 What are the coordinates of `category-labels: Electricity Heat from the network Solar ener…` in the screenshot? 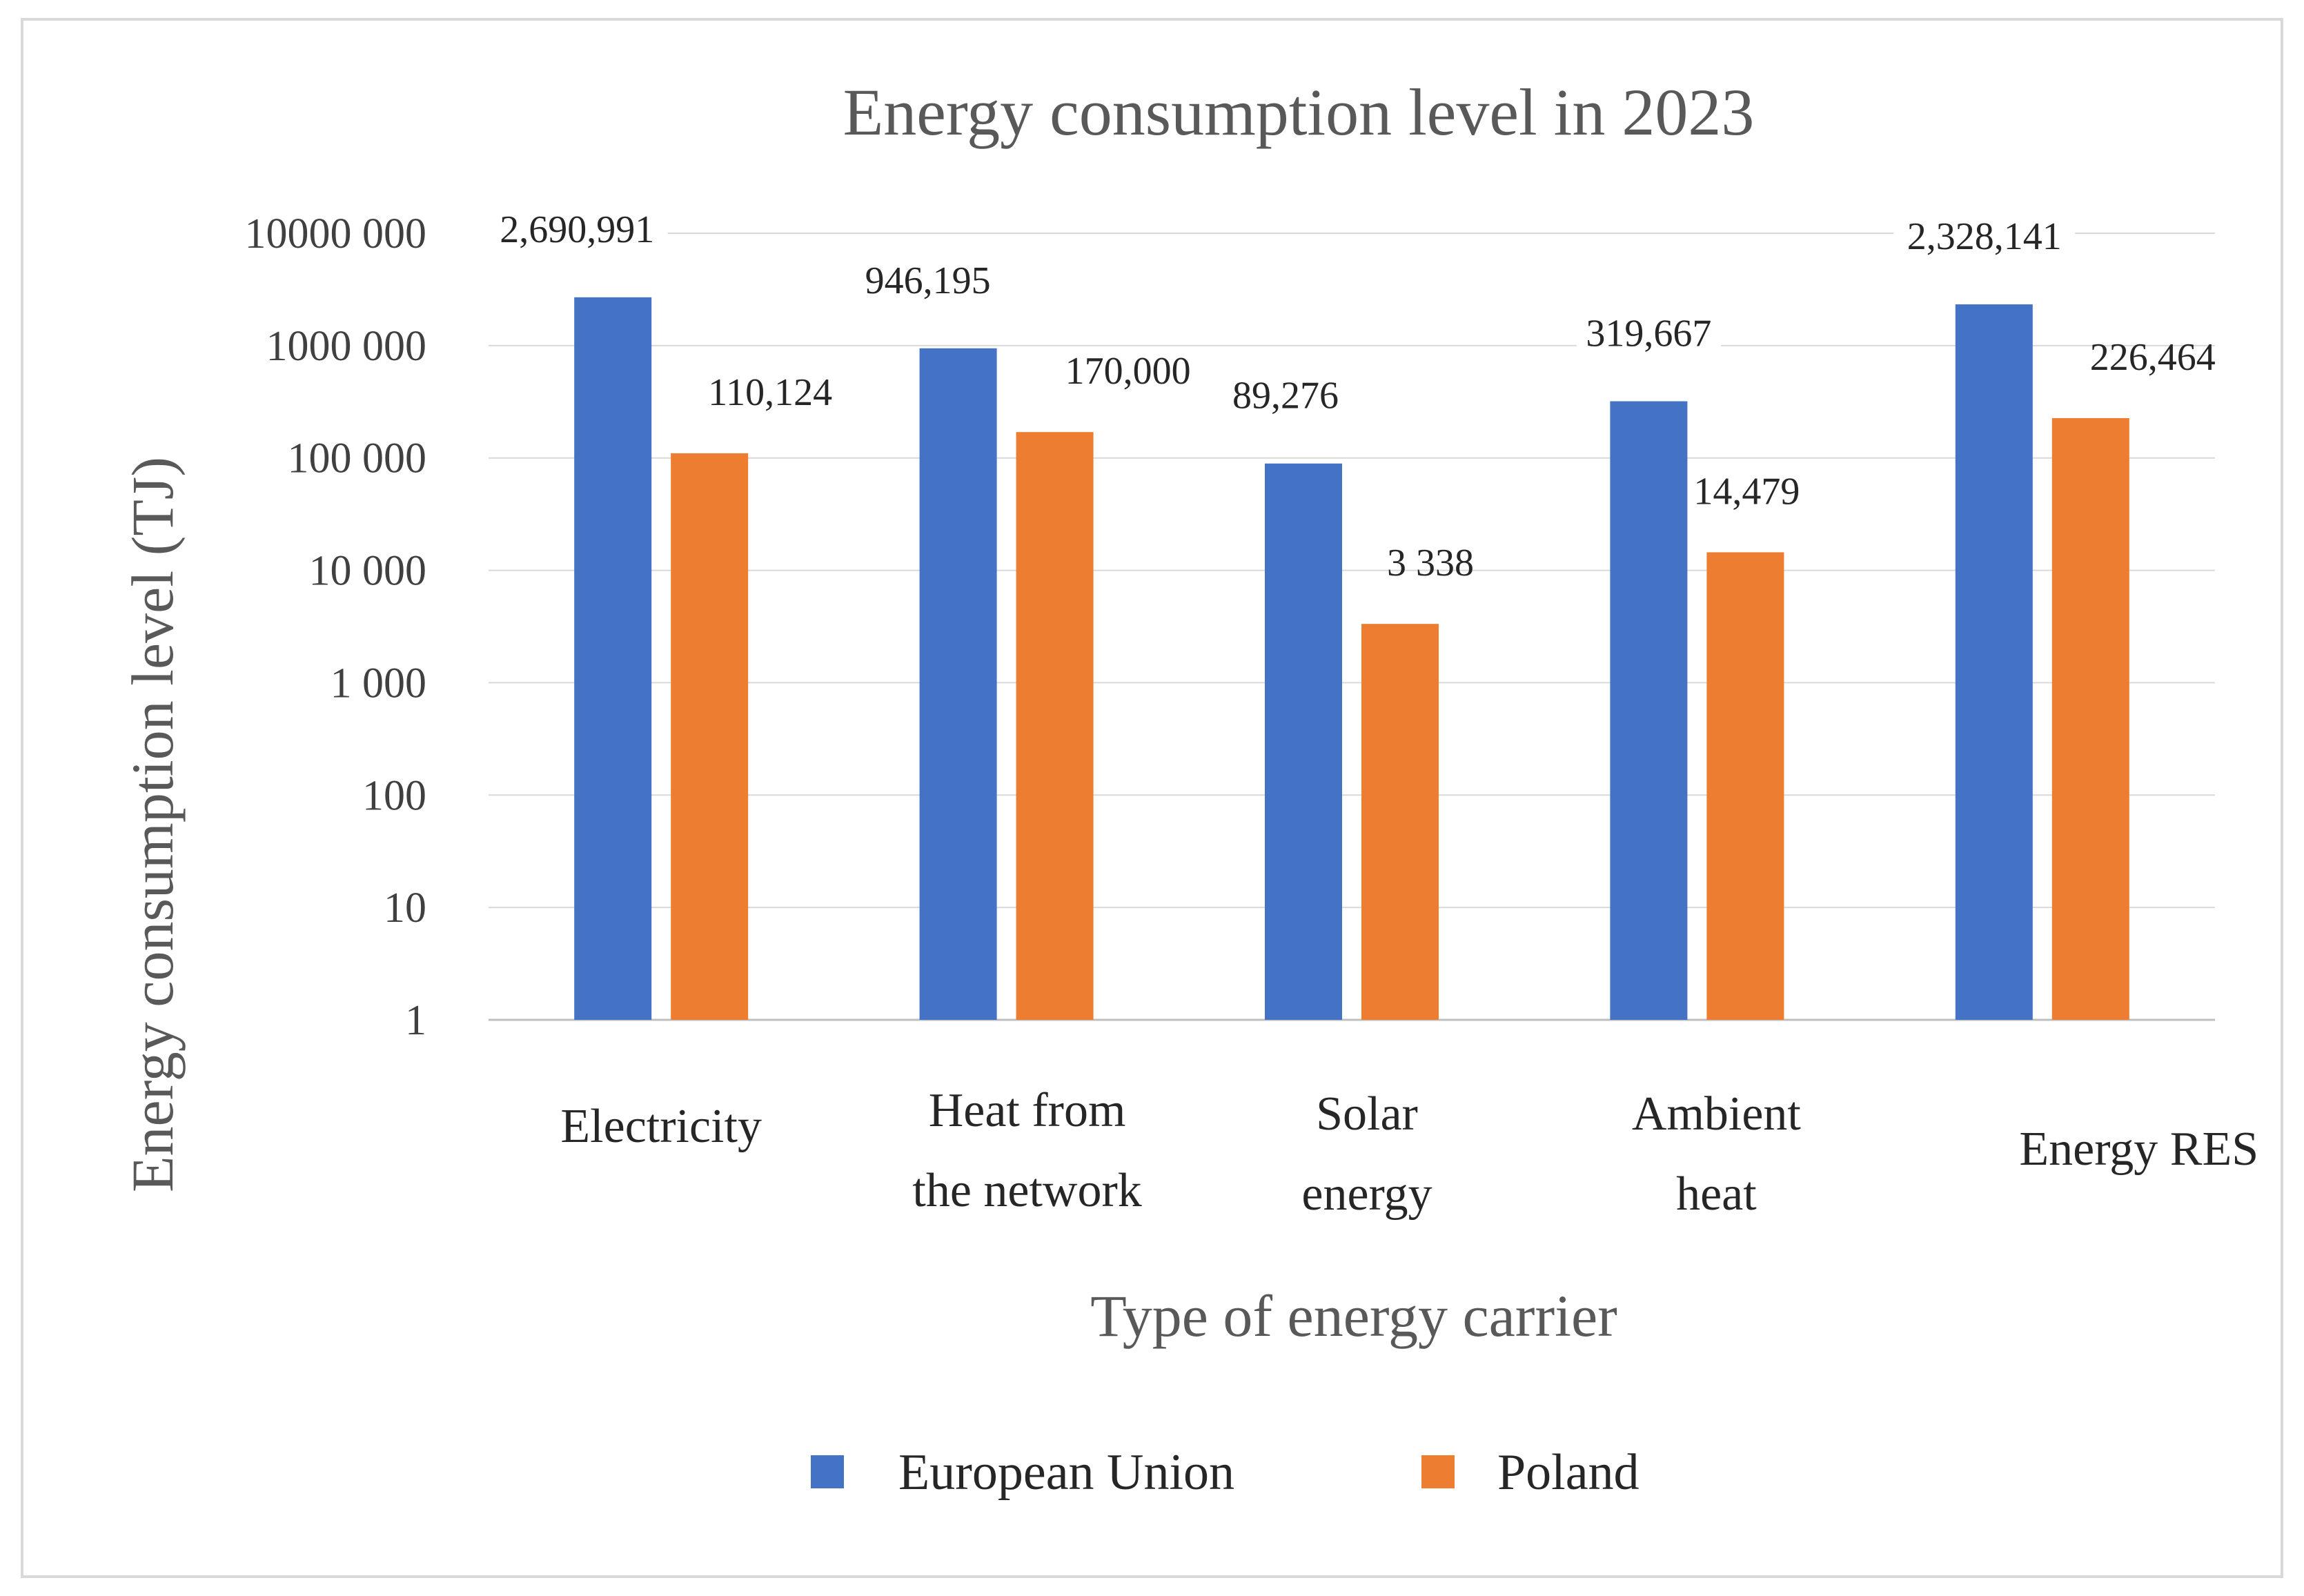 It's located at (1409, 1152).